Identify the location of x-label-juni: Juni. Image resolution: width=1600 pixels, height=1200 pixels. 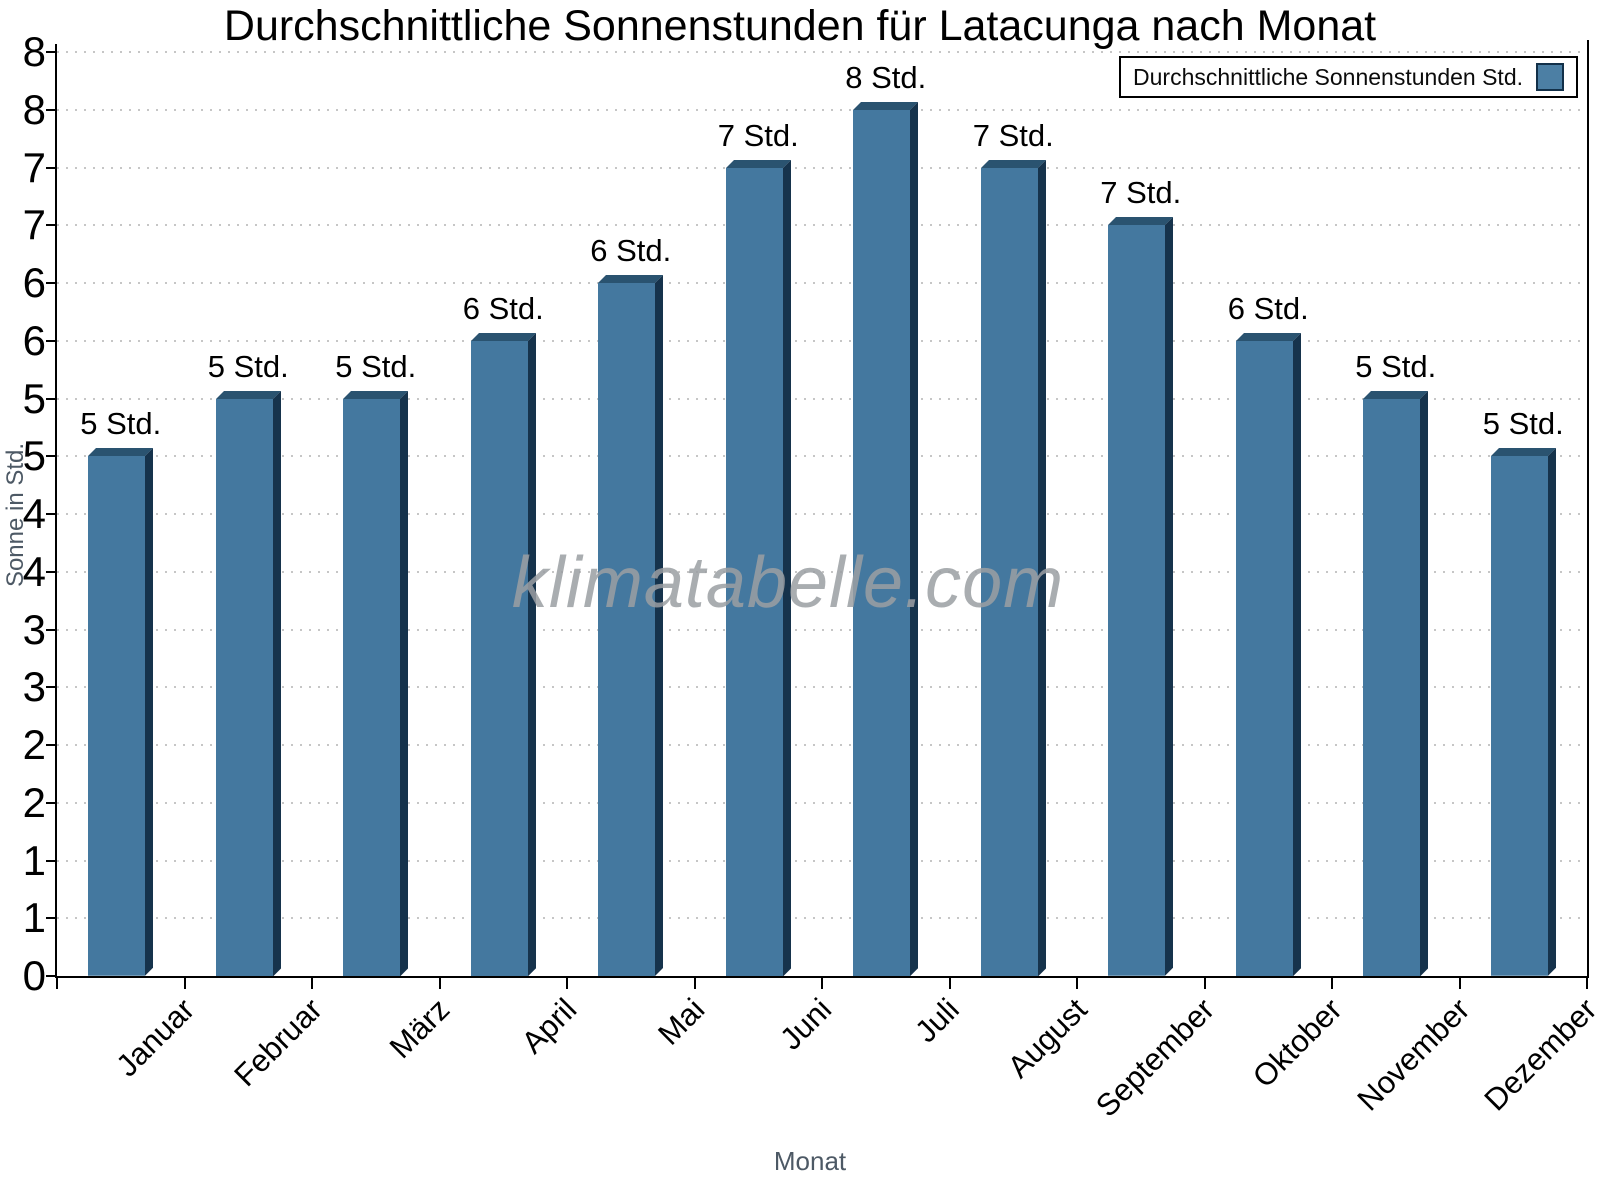
(806, 1024).